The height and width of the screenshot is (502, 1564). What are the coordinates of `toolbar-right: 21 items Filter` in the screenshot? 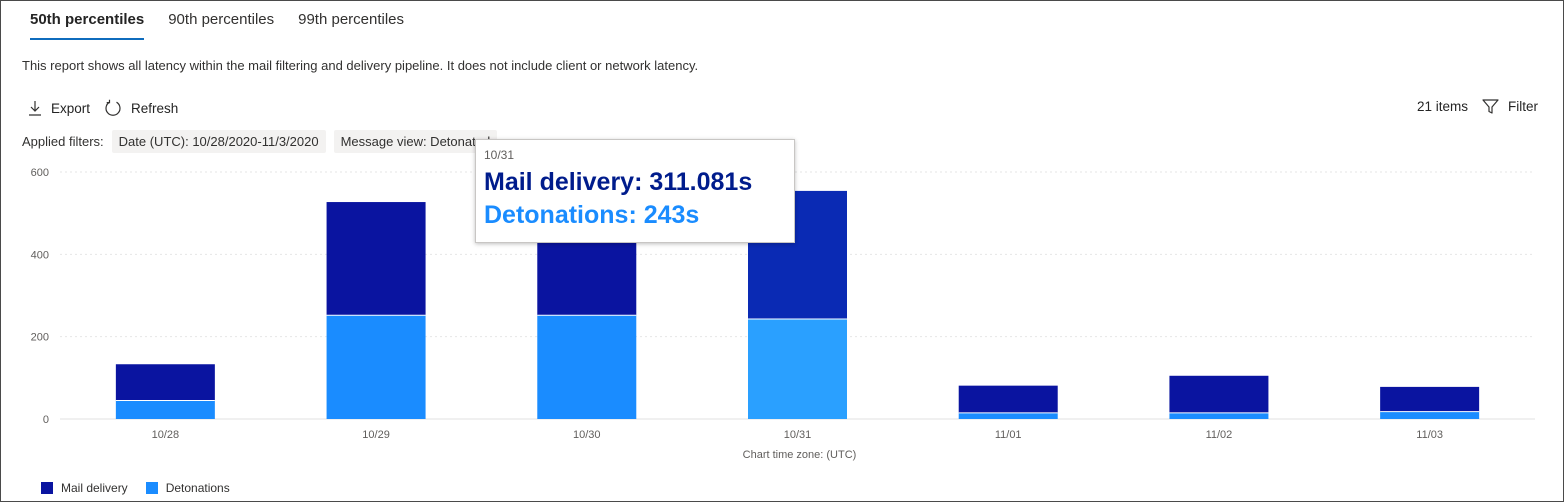 It's located at (1477, 106).